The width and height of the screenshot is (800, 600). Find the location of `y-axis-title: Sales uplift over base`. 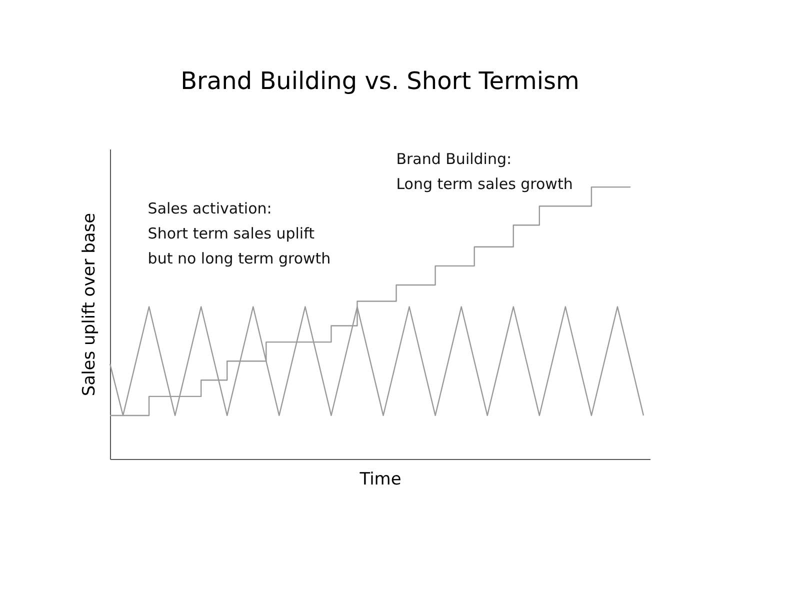

y-axis-title: Sales uplift over base is located at coordinates (90, 304).